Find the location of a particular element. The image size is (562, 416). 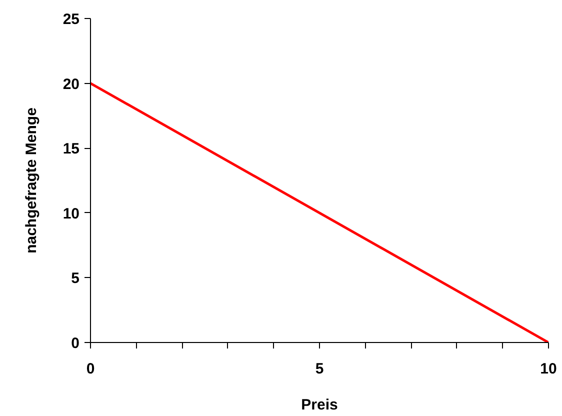

y-tick-label: 20 is located at coordinates (71, 84).